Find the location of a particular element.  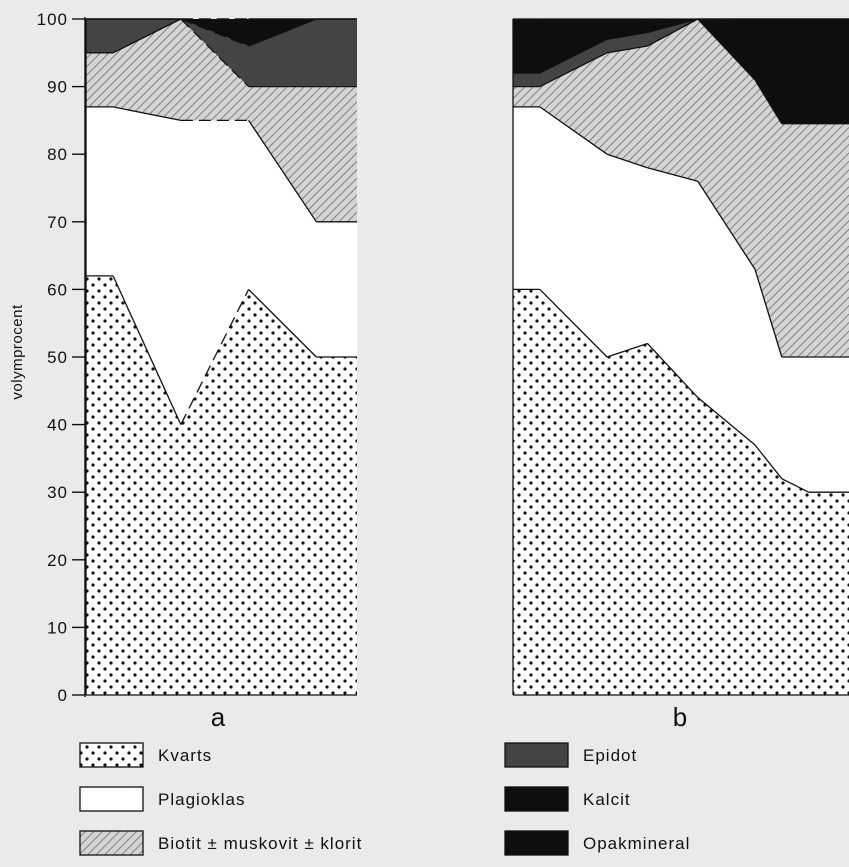

y-axis-label: volymprocent is located at coordinates (17, 352).